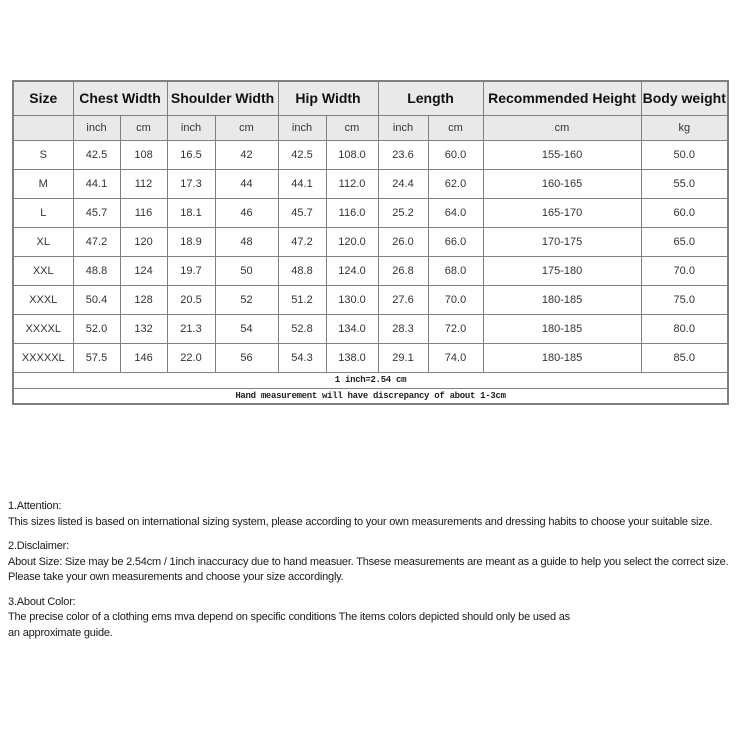 This screenshot has height=750, width=750. Describe the element at coordinates (562, 212) in the screenshot. I see `value-cell: 165-170` at that location.